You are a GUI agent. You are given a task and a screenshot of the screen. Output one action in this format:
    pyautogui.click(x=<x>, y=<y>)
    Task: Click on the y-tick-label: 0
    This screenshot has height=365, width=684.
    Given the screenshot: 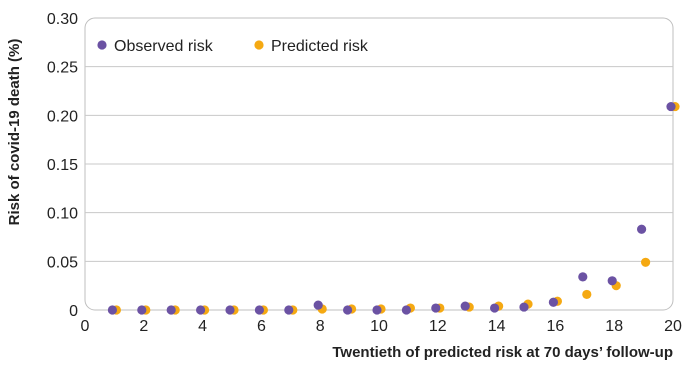 What is the action you would take?
    pyautogui.click(x=73, y=311)
    